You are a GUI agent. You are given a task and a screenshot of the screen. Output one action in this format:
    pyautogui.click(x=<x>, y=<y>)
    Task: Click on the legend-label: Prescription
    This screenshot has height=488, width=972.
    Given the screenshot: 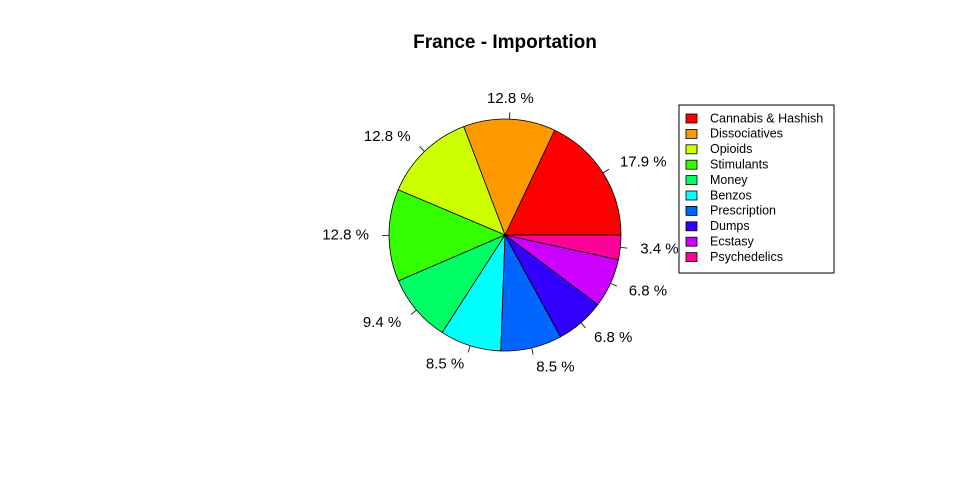 What is the action you would take?
    pyautogui.click(x=743, y=211)
    